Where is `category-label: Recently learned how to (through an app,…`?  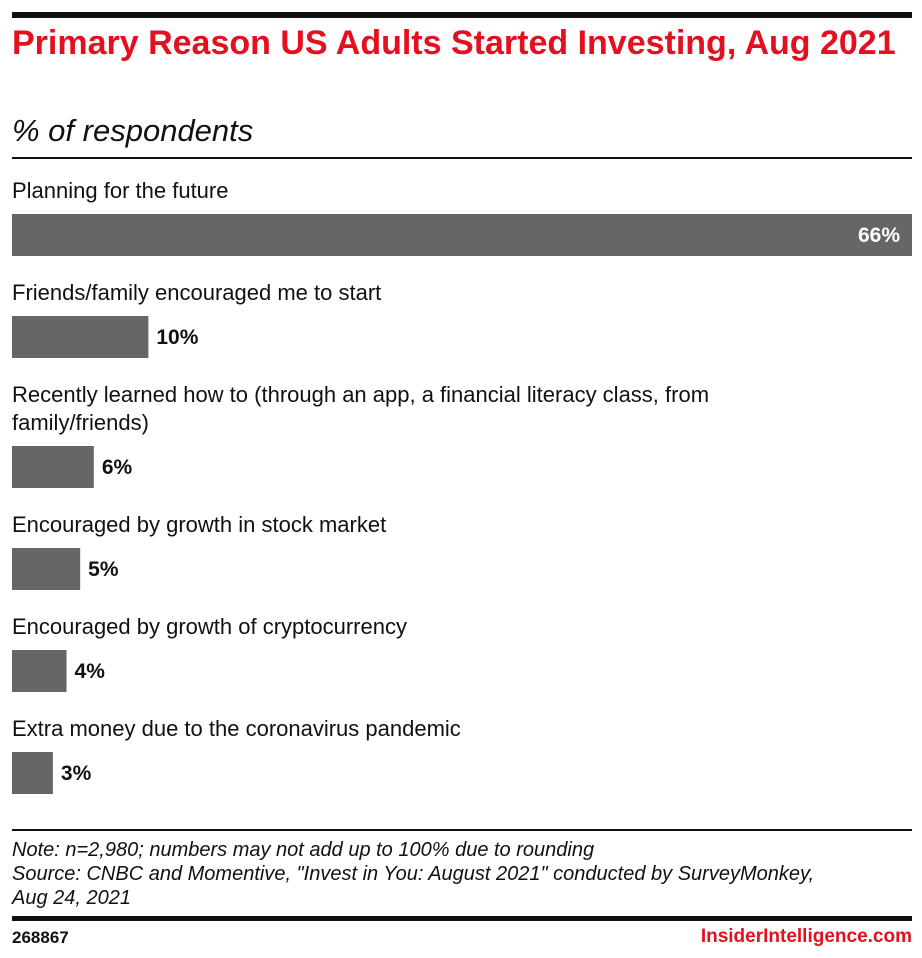
category-label: Recently learned how to (through an app,… is located at coordinates (360, 394).